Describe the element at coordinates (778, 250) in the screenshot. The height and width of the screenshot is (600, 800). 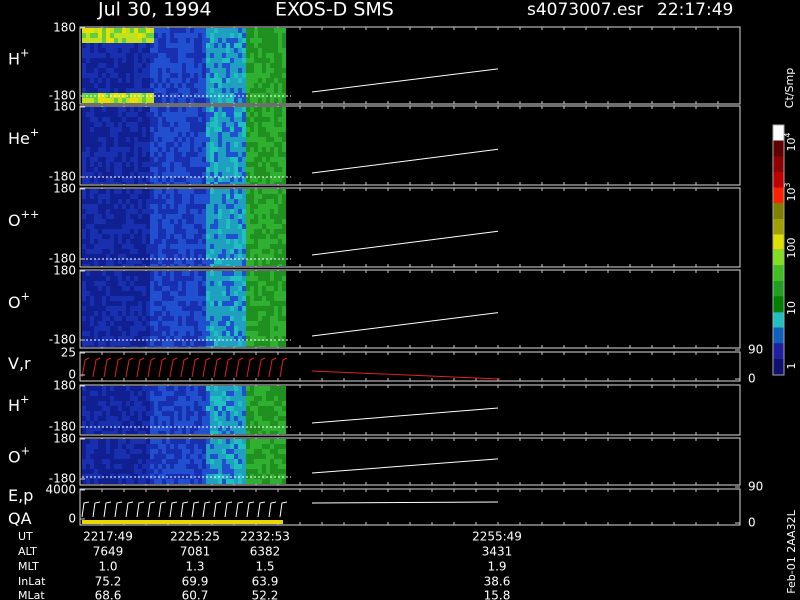
I see `colorbar-frame` at that location.